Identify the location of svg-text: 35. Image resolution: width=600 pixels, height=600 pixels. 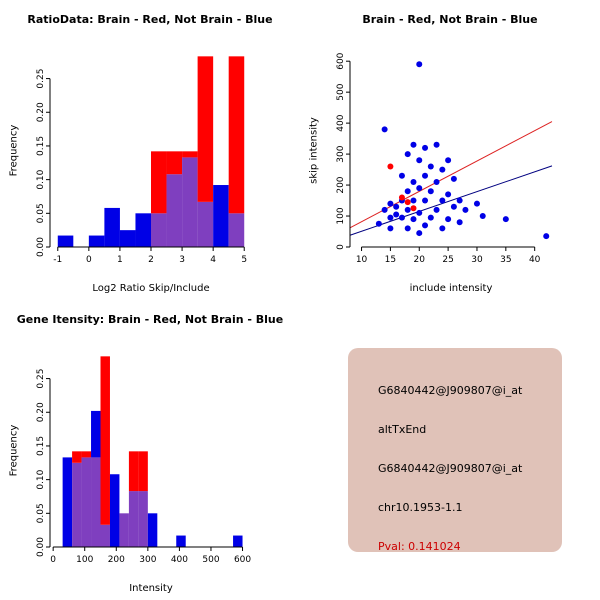
(505, 260).